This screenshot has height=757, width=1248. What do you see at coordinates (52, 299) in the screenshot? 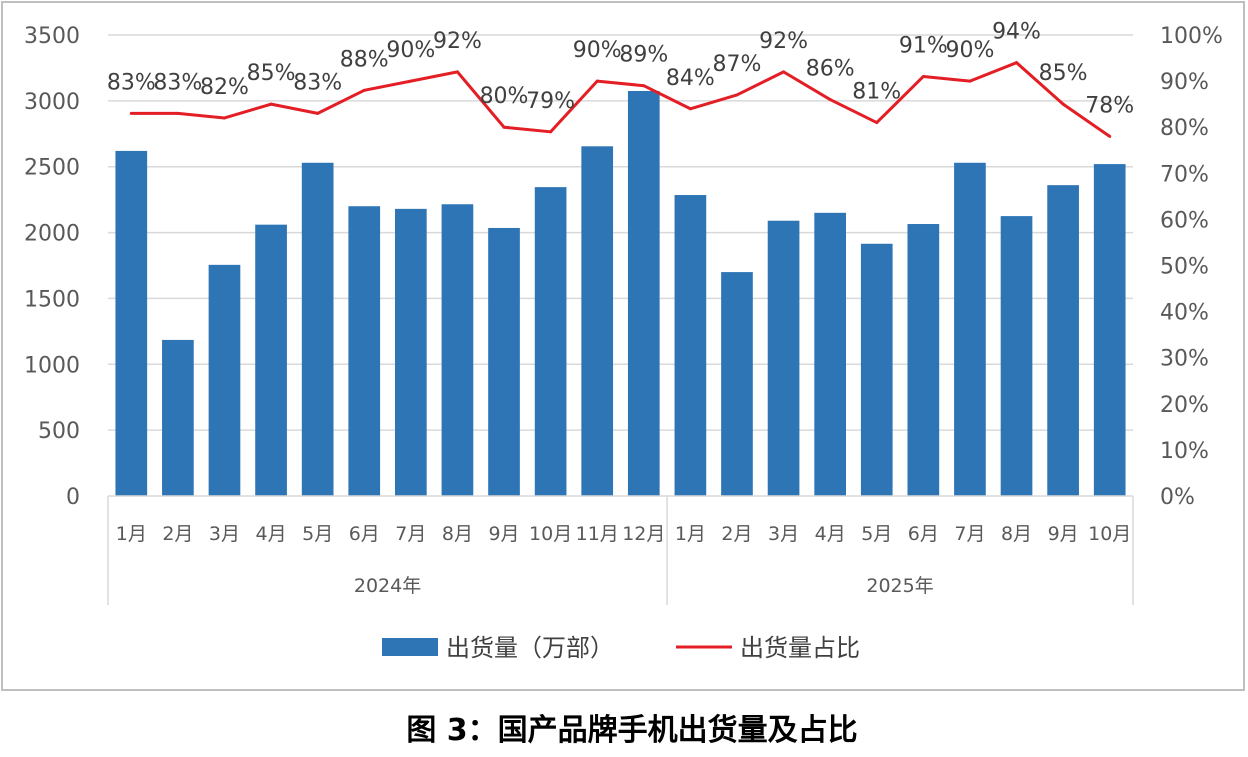
I see `left-axis-tick: 1500` at bounding box center [52, 299].